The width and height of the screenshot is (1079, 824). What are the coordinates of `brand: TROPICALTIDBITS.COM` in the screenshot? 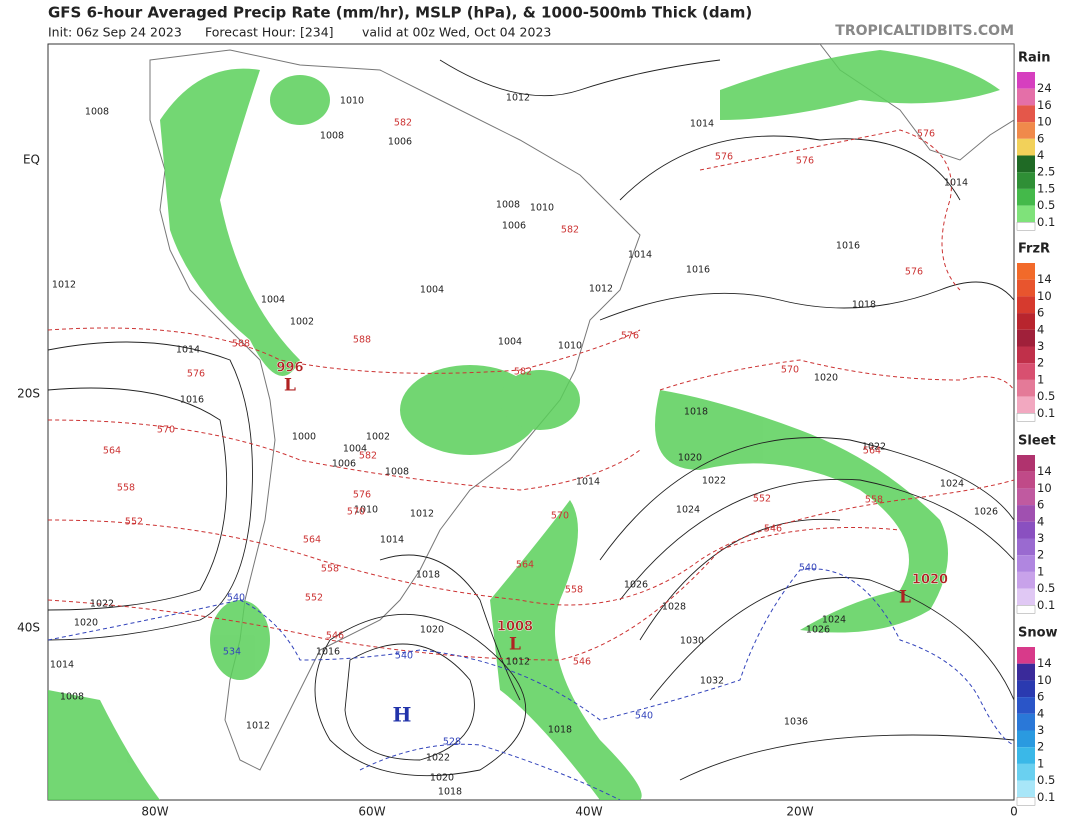 It's located at (924, 31).